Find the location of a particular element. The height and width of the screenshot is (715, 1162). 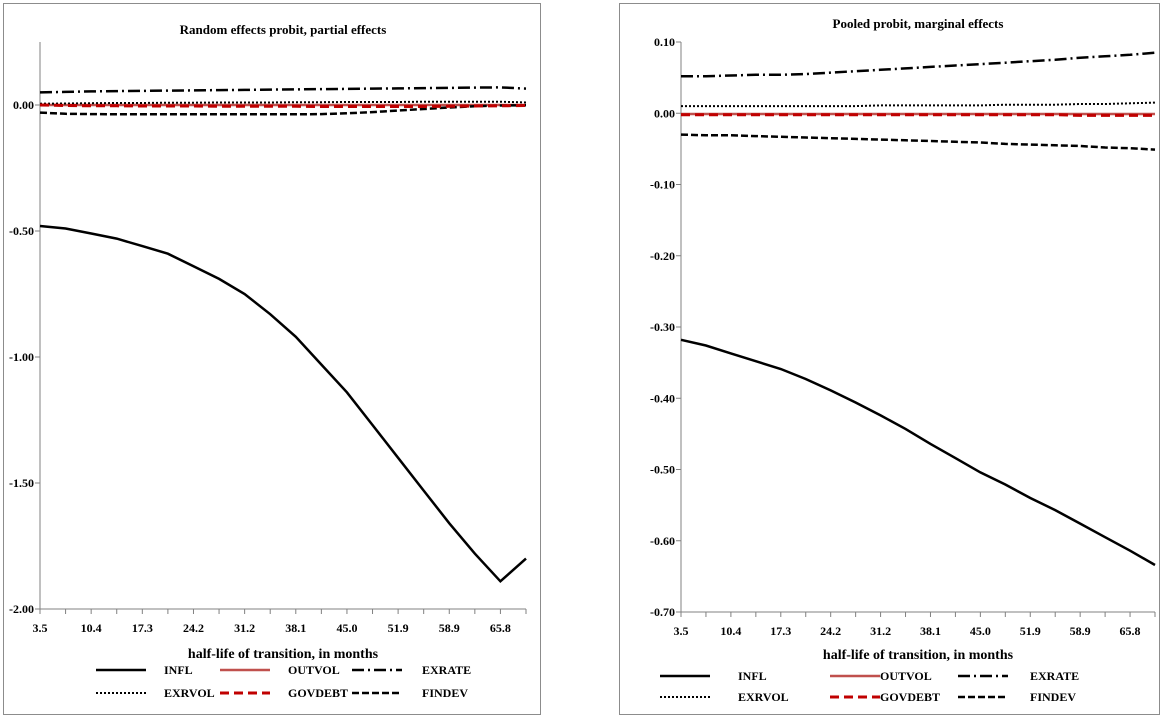

series-line-infl is located at coordinates (918, 452).